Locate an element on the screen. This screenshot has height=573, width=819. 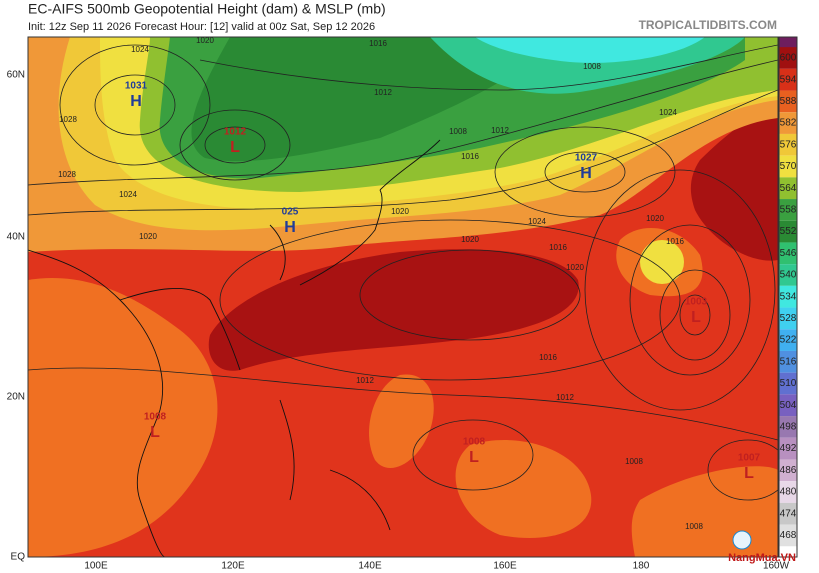
colorbar-label: 480 is located at coordinates (788, 492).